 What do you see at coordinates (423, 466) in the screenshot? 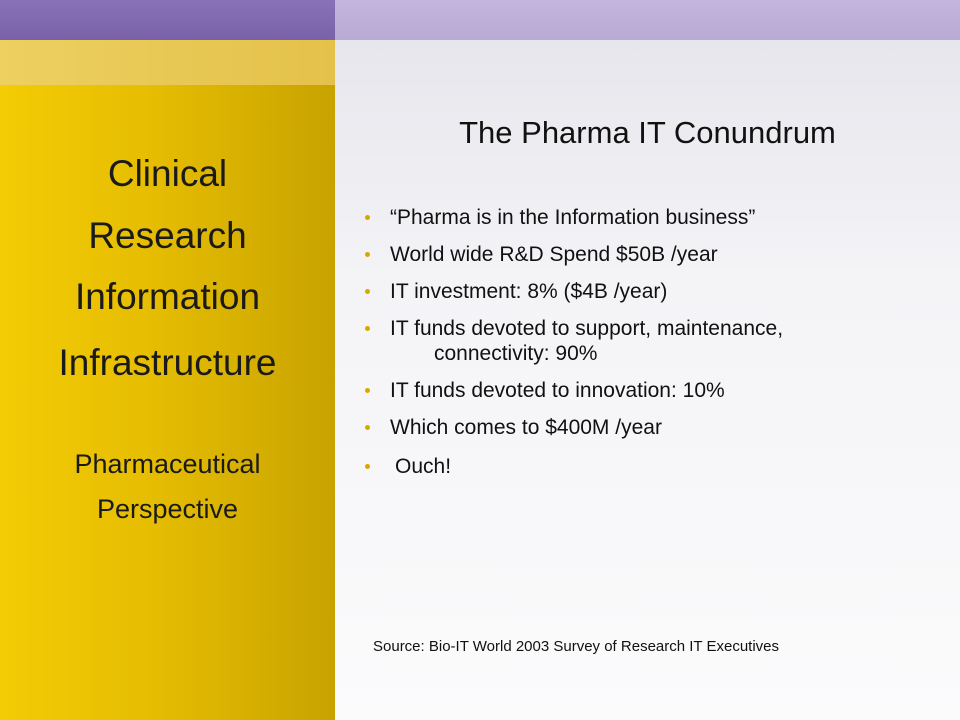
I see `bullet-text-ouch: Ouch!` at bounding box center [423, 466].